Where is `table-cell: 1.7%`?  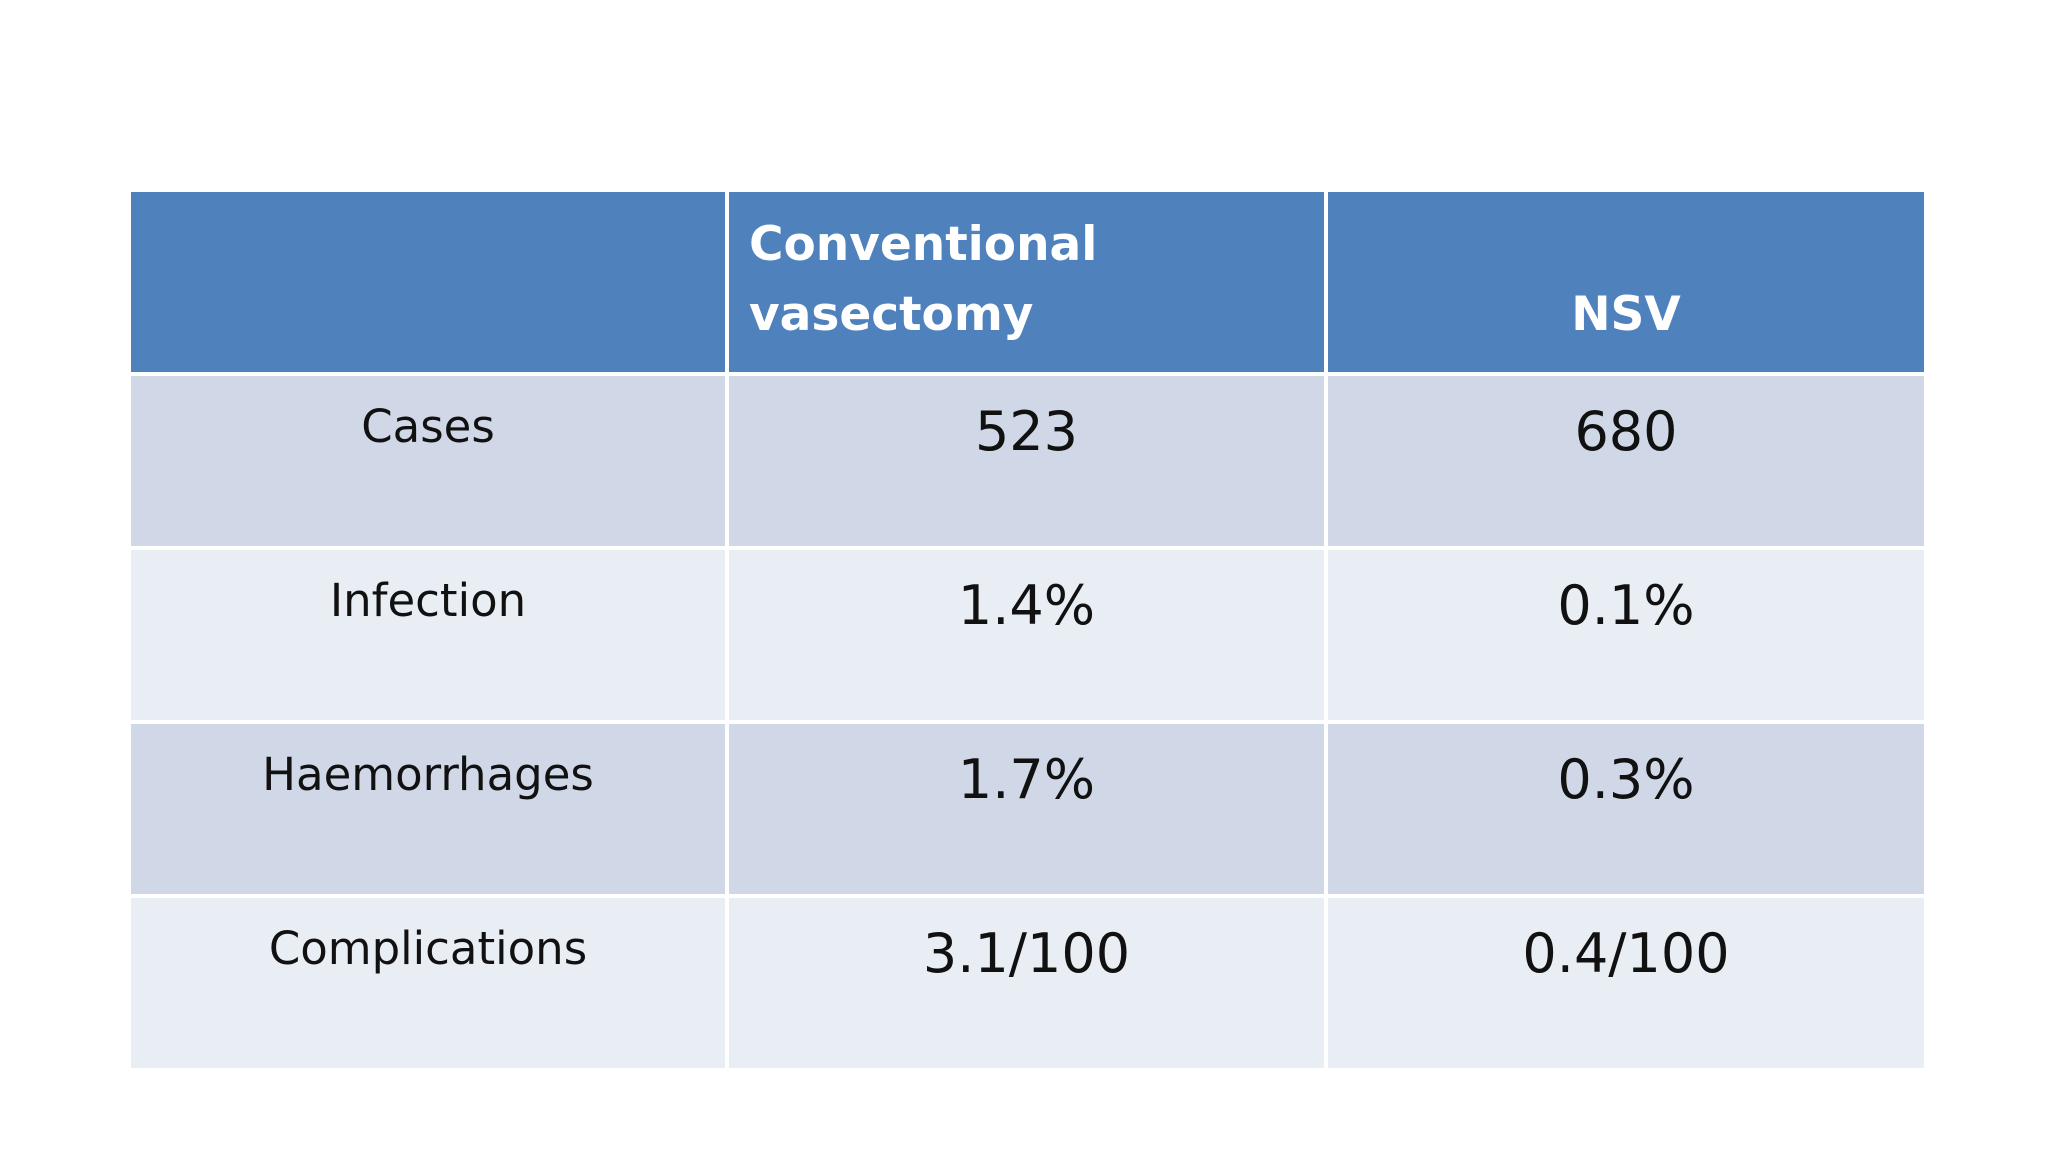
table-cell: 1.7% is located at coordinates (1026, 809).